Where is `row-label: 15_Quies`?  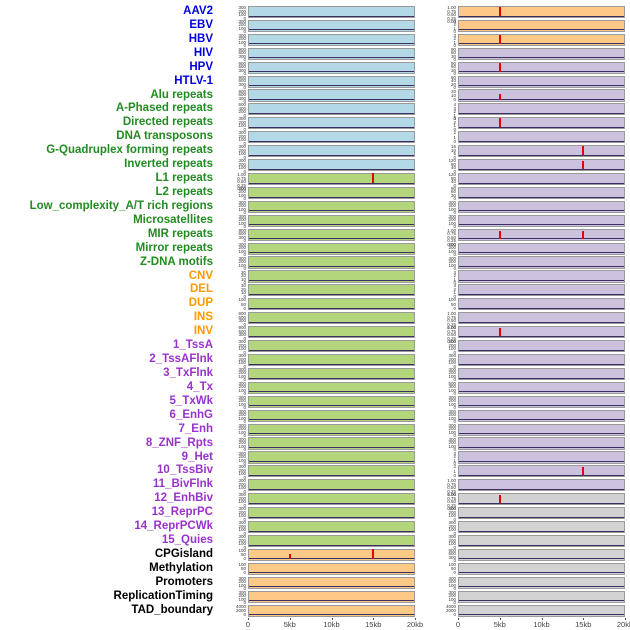 row-label: 15_Quies is located at coordinates (187, 540).